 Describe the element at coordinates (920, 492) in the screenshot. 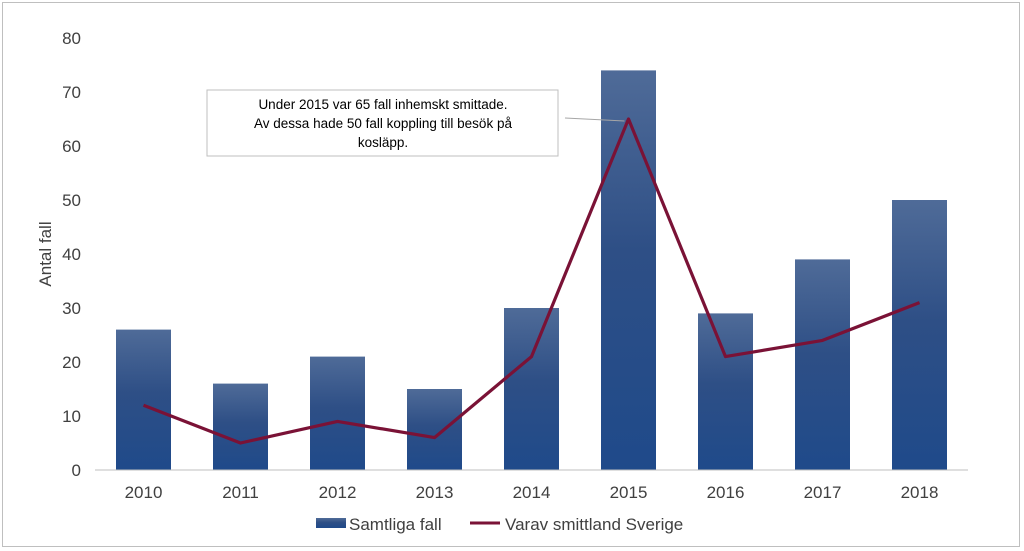

I see `x-tick-label: 2018` at that location.